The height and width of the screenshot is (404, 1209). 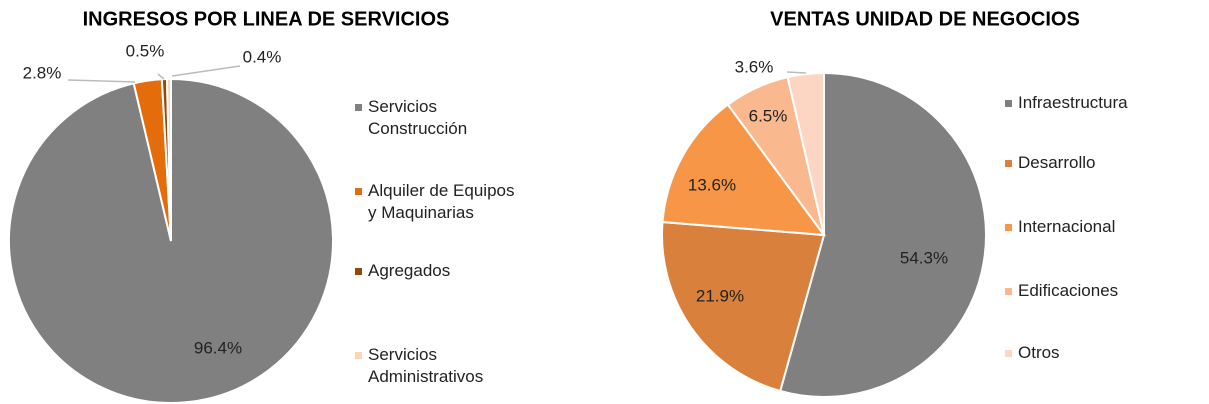 What do you see at coordinates (754, 66) in the screenshot?
I see `data-label: 3.6%` at bounding box center [754, 66].